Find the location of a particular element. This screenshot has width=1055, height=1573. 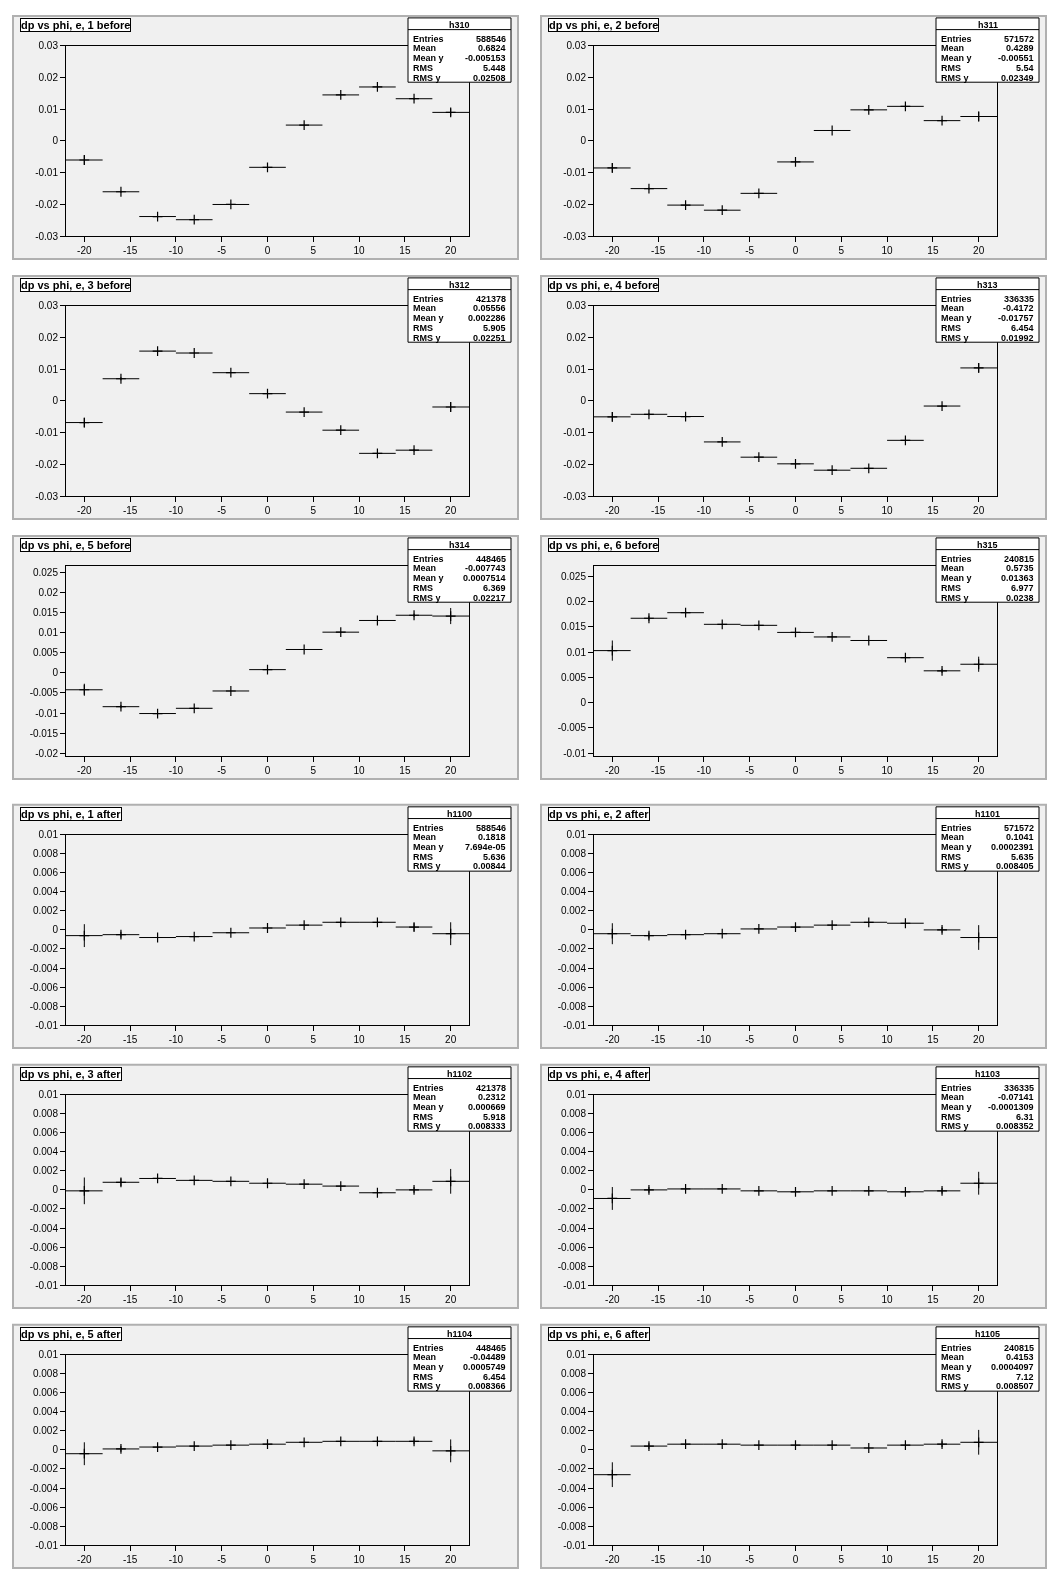

text: Mean y 0.002286 is located at coordinates (459, 318).